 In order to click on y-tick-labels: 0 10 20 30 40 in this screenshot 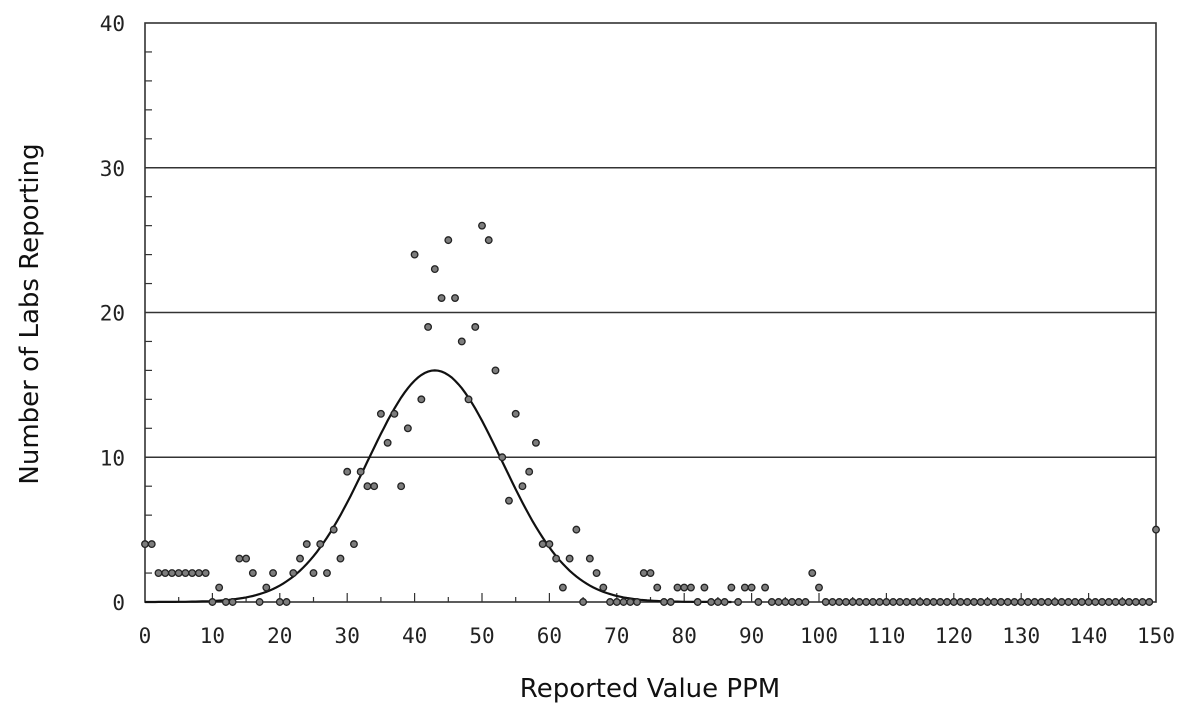, I will do `click(112, 313)`.